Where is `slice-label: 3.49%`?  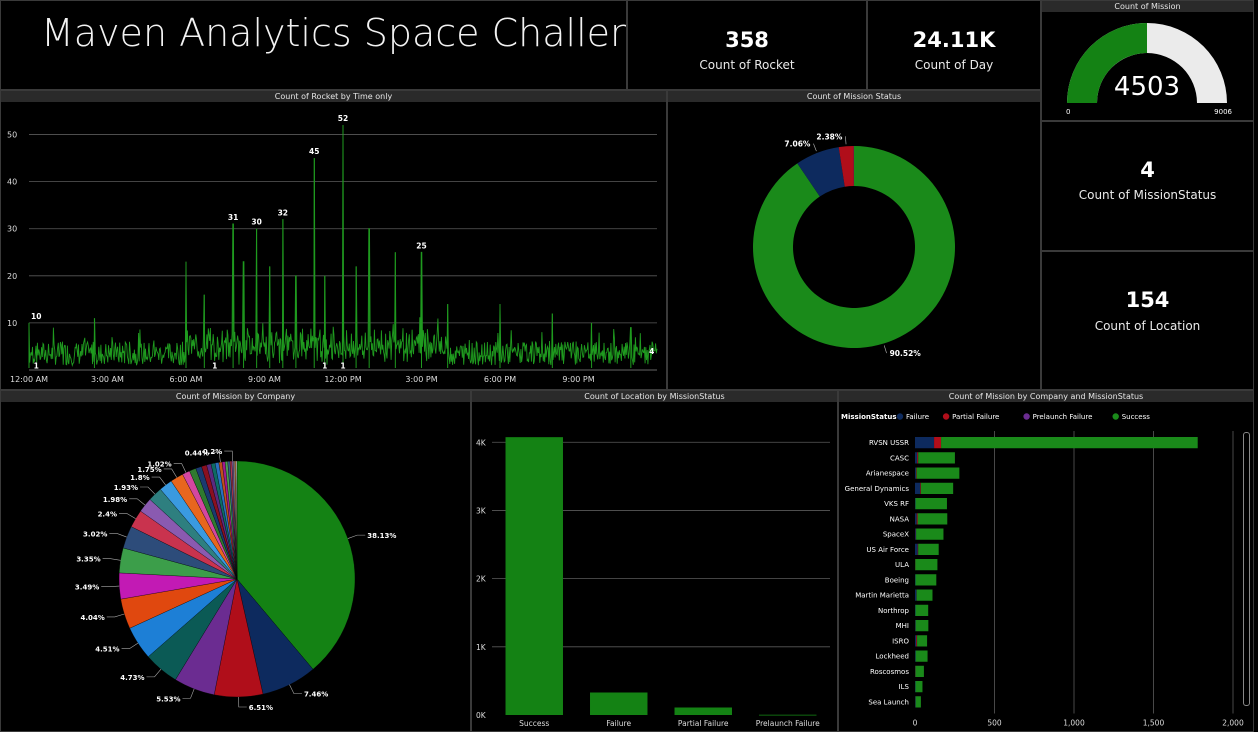 slice-label: 3.49% is located at coordinates (87, 588).